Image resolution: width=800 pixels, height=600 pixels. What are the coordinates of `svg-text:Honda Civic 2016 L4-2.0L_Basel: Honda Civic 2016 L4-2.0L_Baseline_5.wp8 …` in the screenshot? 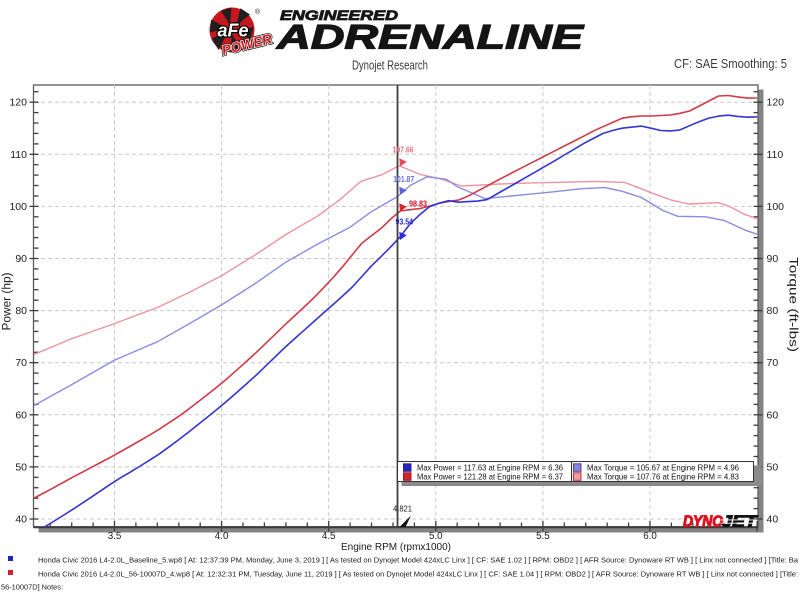 It's located at (418, 560).